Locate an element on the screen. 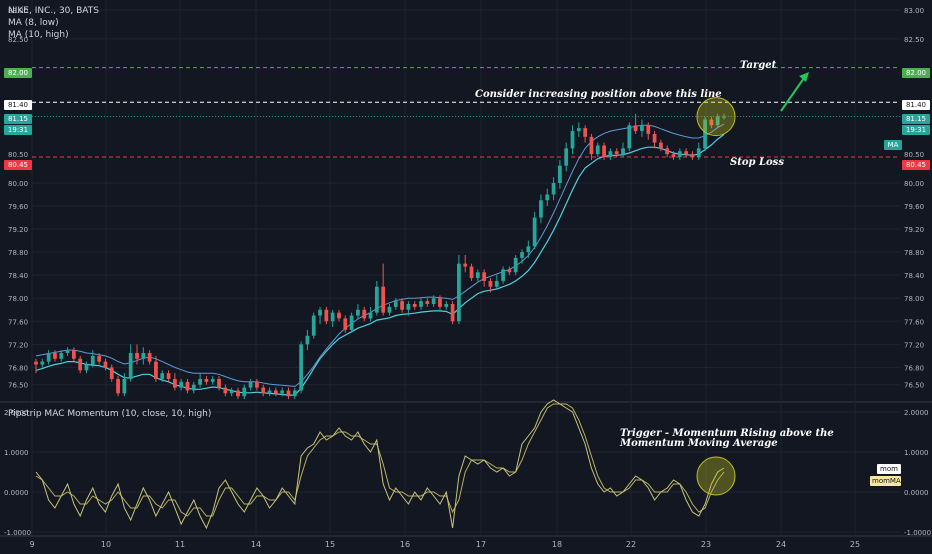 The width and height of the screenshot is (932, 554). price-tick-right: 76.80 is located at coordinates (914, 368).